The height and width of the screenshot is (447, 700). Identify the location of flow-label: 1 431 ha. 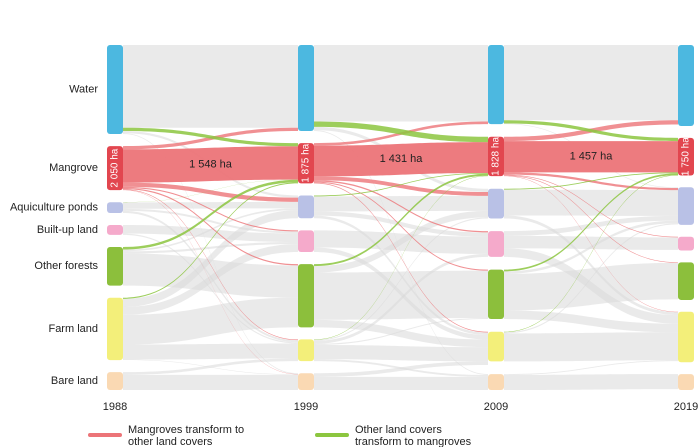
(402, 159).